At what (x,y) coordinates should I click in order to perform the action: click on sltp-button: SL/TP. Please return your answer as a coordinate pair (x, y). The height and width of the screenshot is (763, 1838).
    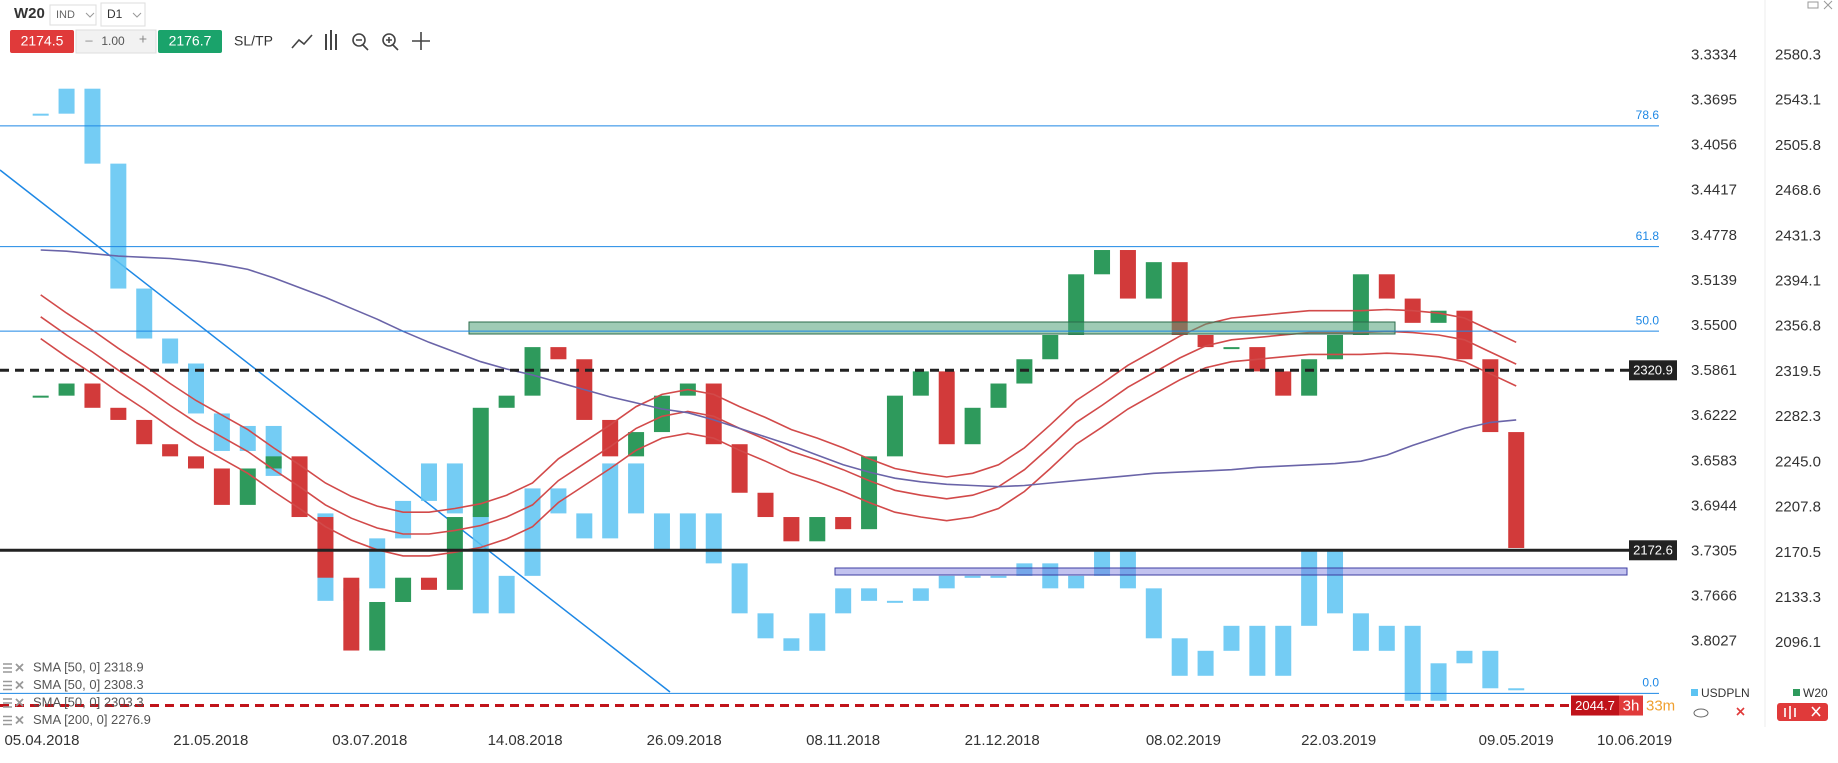
    Looking at the image, I should click on (253, 41).